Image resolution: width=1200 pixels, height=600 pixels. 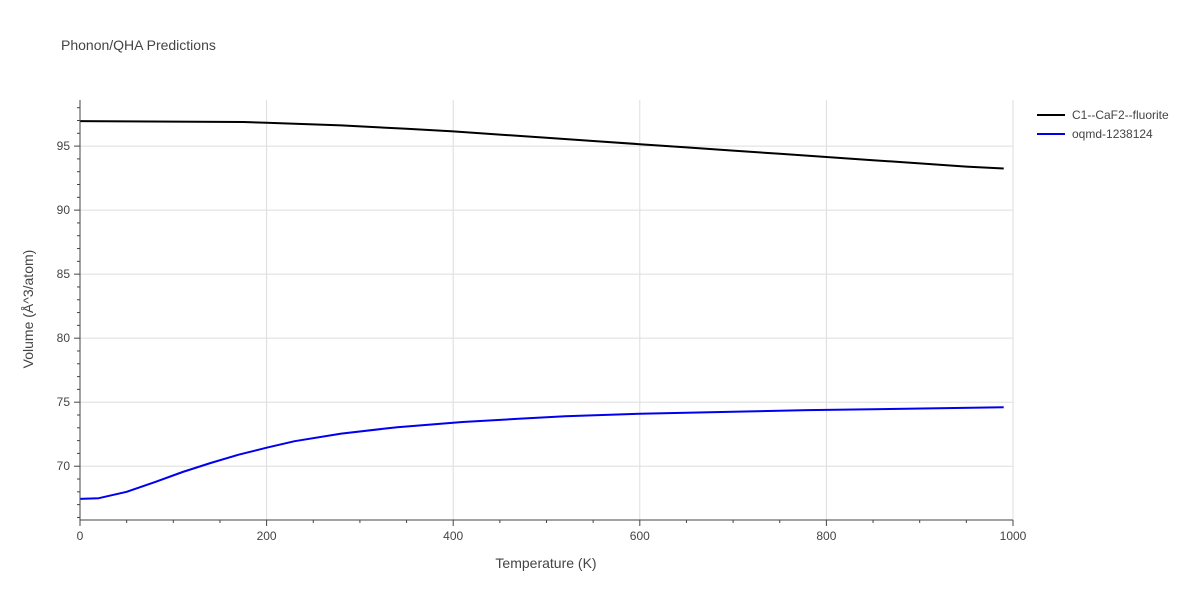 I want to click on y-axis-ticks: 70 75 80 85 90 95, so click(x=64, y=306).